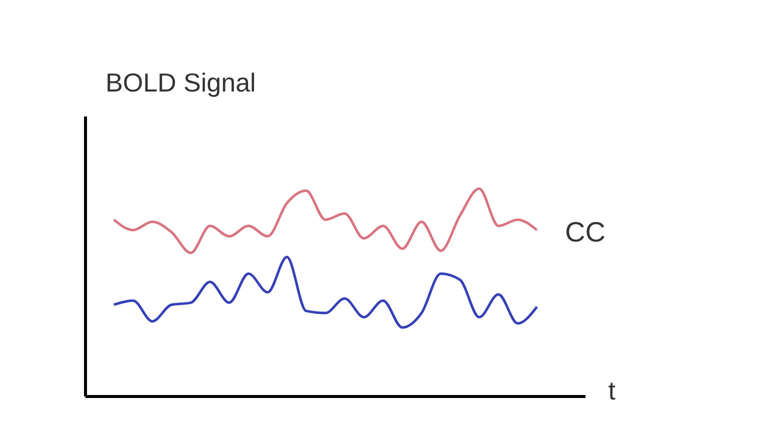 The image size is (760, 430). I want to click on y-axis-title: BOLD Signal, so click(181, 83).